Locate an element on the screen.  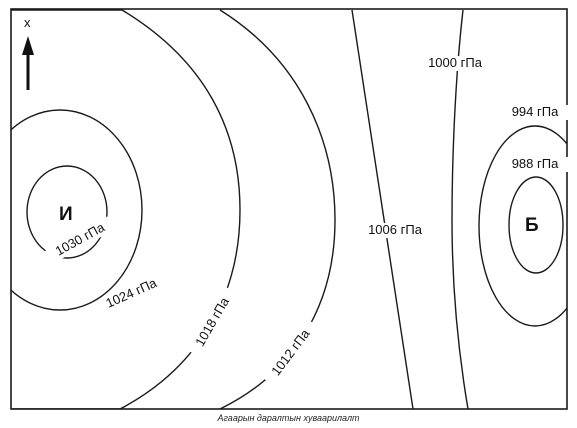
north-label: x is located at coordinates (27, 22).